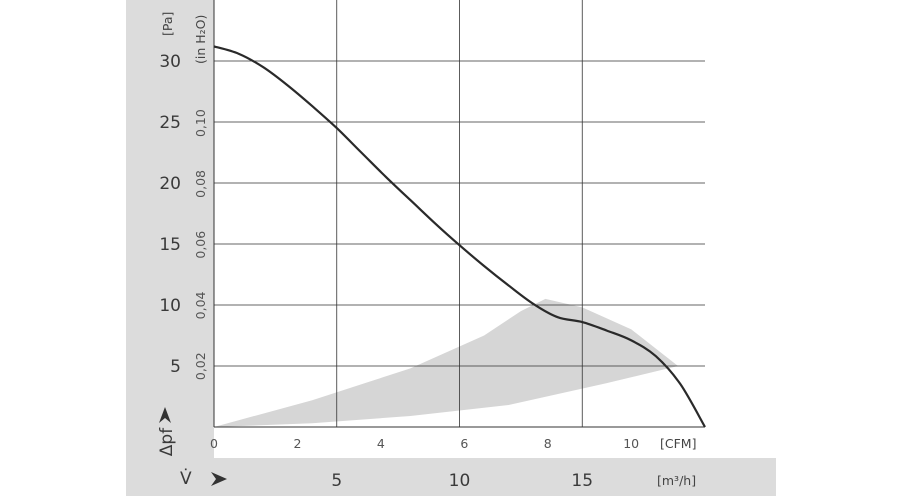 This screenshot has width=900, height=500. I want to click on y-tick-label-pa: 15, so click(170, 245).